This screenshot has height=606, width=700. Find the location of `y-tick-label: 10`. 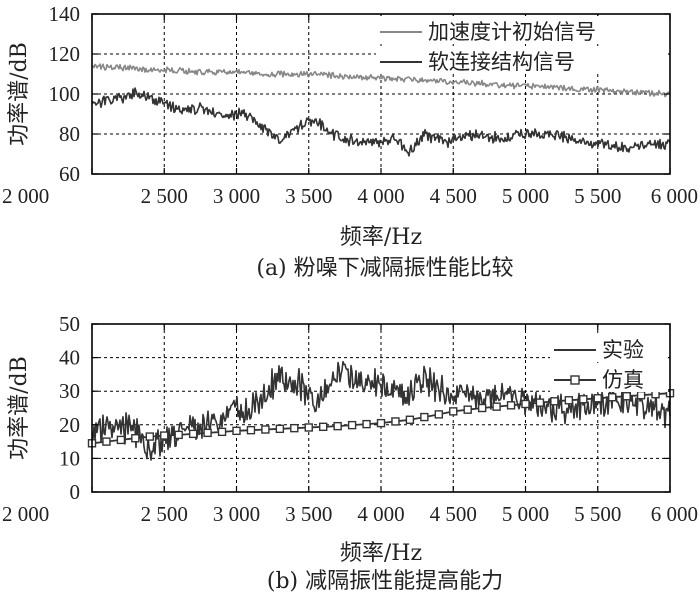

y-tick-label: 10 is located at coordinates (69, 458).